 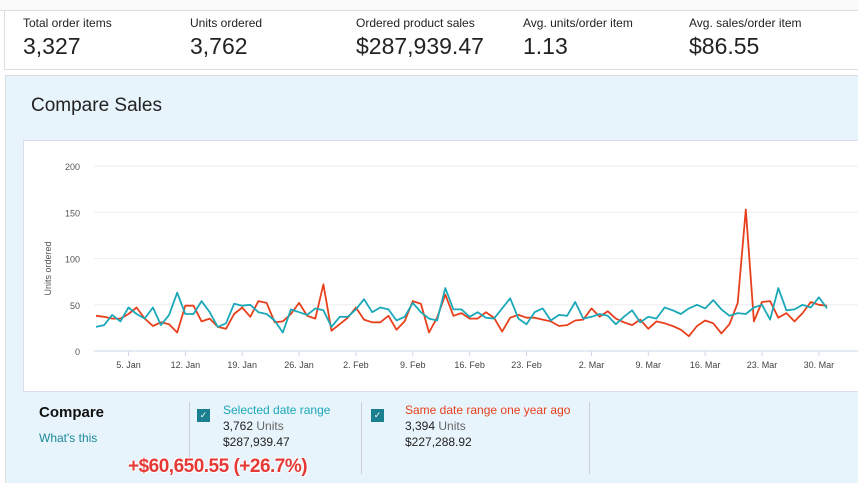 I want to click on x-tick-label: 9. Mar, so click(x=649, y=365).